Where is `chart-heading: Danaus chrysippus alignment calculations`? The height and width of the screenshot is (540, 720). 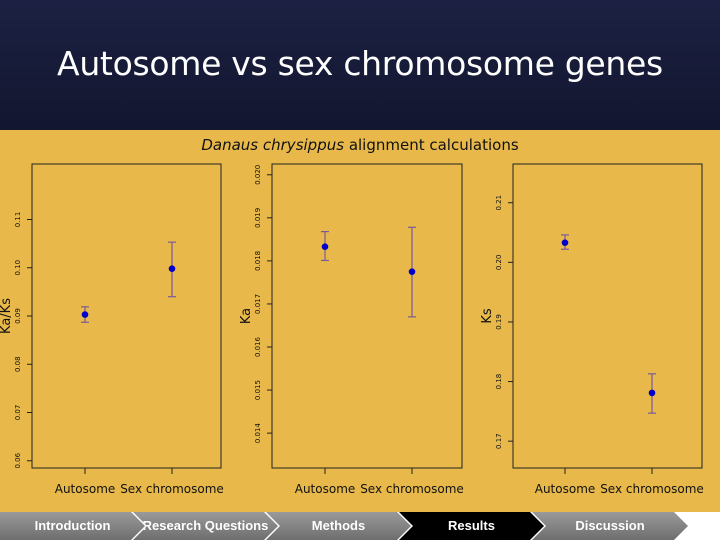 chart-heading: Danaus chrysippus alignment calculations is located at coordinates (360, 145).